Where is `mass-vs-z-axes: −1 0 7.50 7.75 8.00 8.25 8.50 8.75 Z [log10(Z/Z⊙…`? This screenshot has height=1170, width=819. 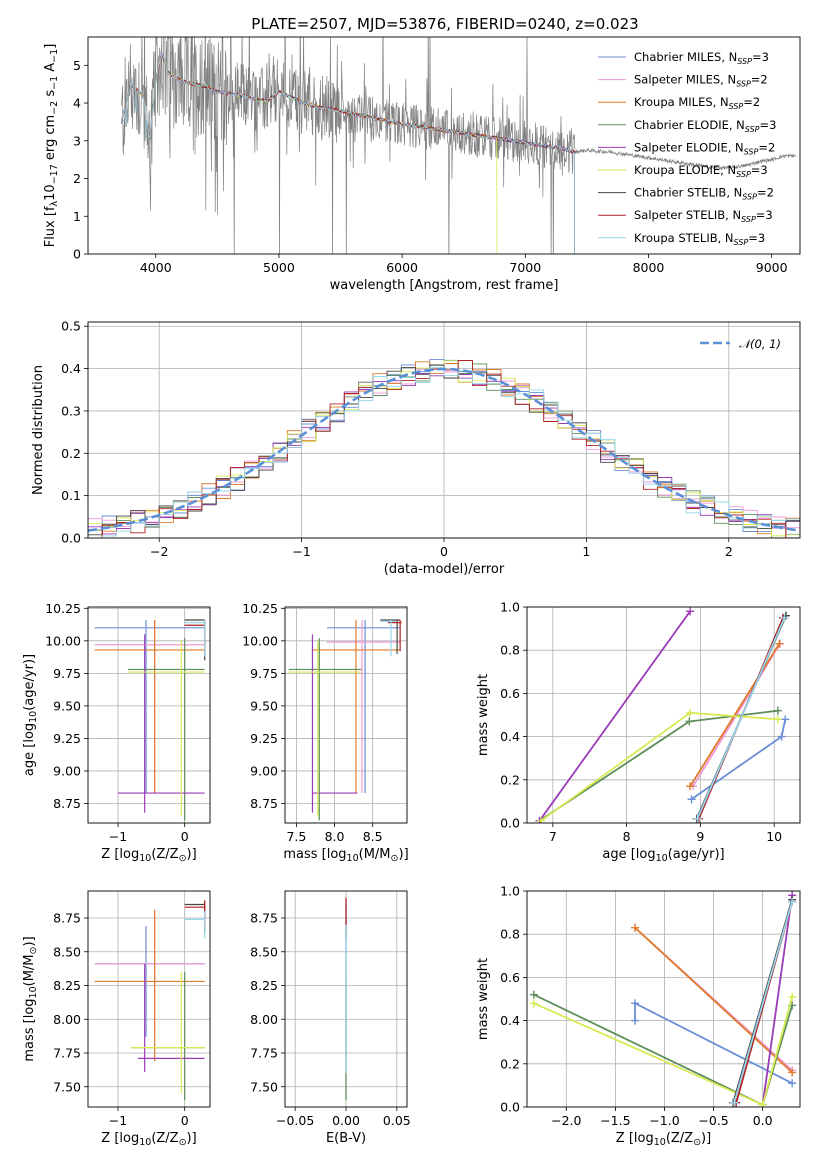 mass-vs-z-axes: −1 0 7.50 7.75 8.00 8.25 8.50 8.75 Z [log10(Z/Z⊙… is located at coordinates (116, 1019).